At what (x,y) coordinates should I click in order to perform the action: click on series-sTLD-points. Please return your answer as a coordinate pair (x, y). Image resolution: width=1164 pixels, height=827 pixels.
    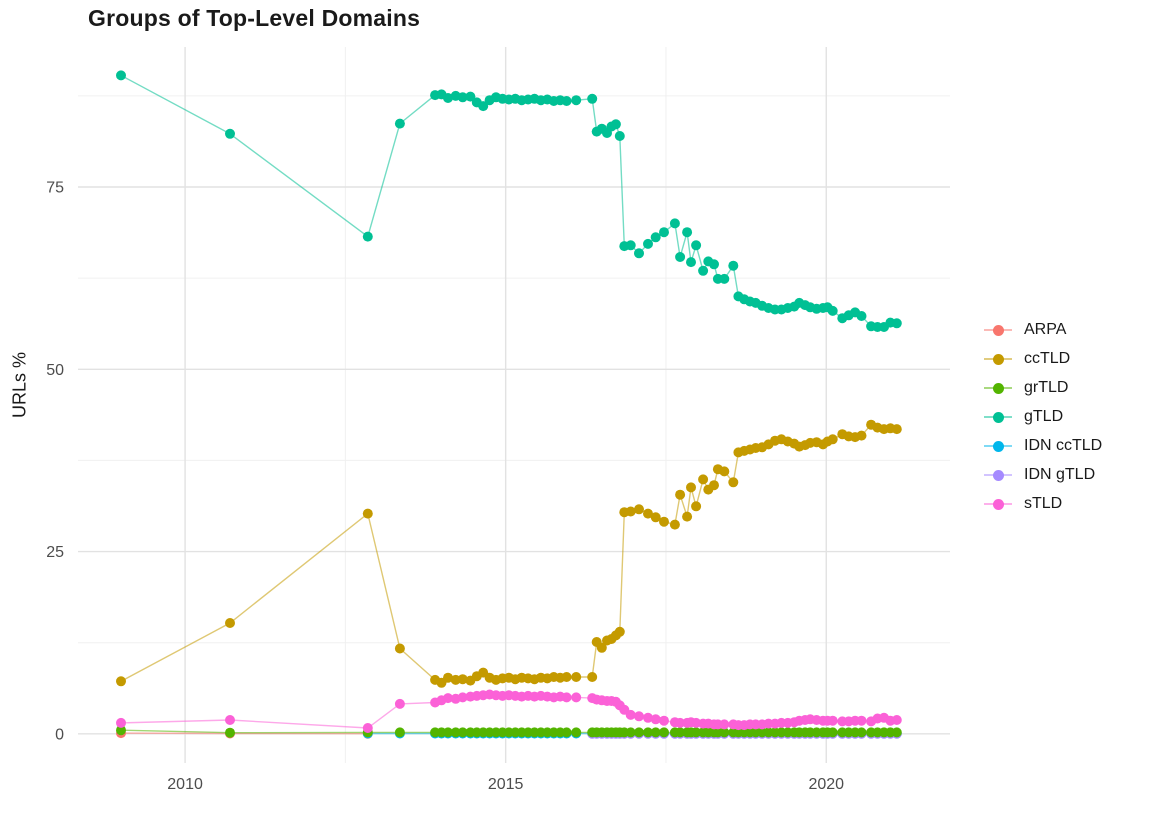
    Looking at the image, I should click on (509, 711).